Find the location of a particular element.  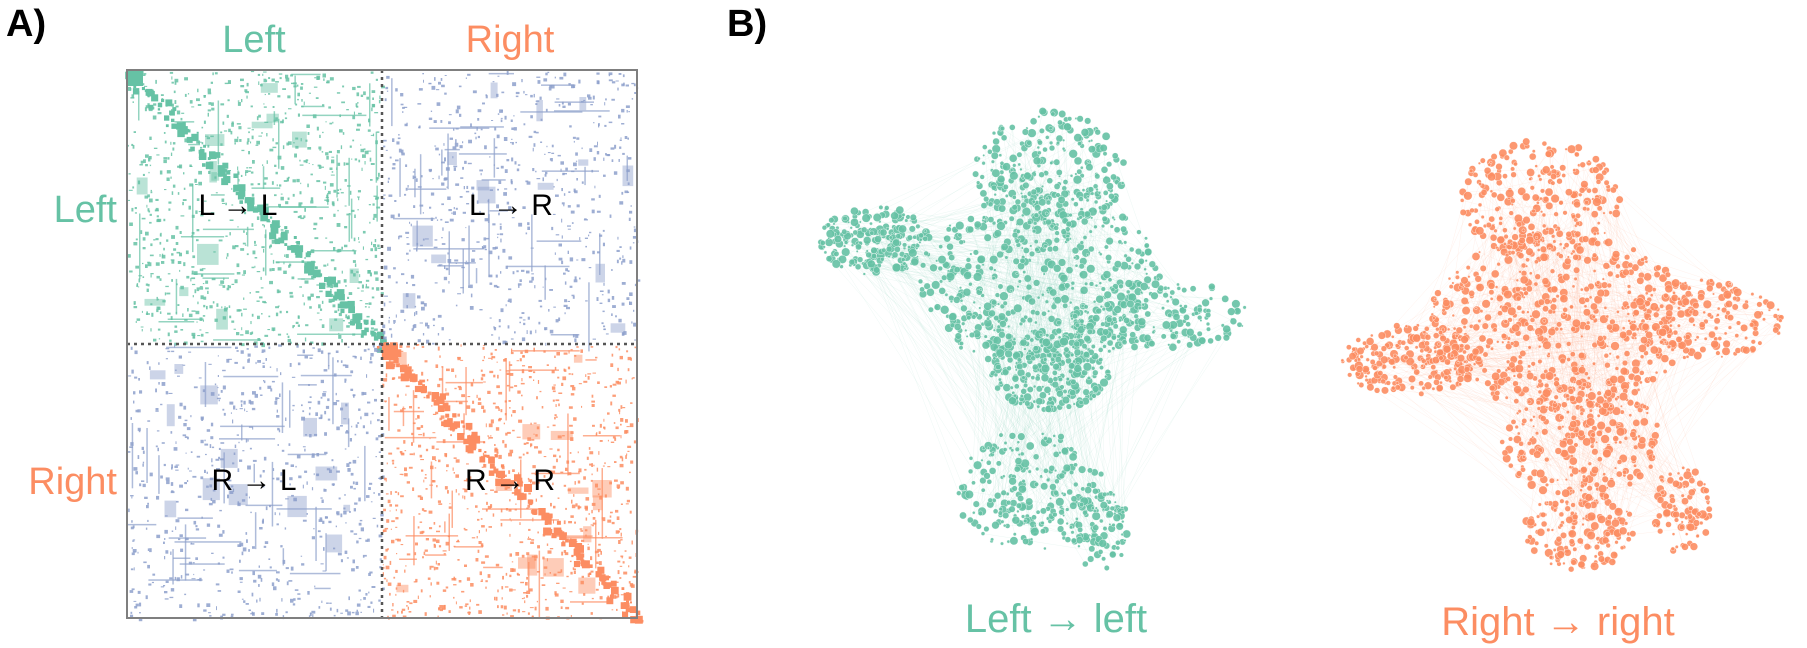

quadrant-label-lr: L → R is located at coordinates (511, 205).